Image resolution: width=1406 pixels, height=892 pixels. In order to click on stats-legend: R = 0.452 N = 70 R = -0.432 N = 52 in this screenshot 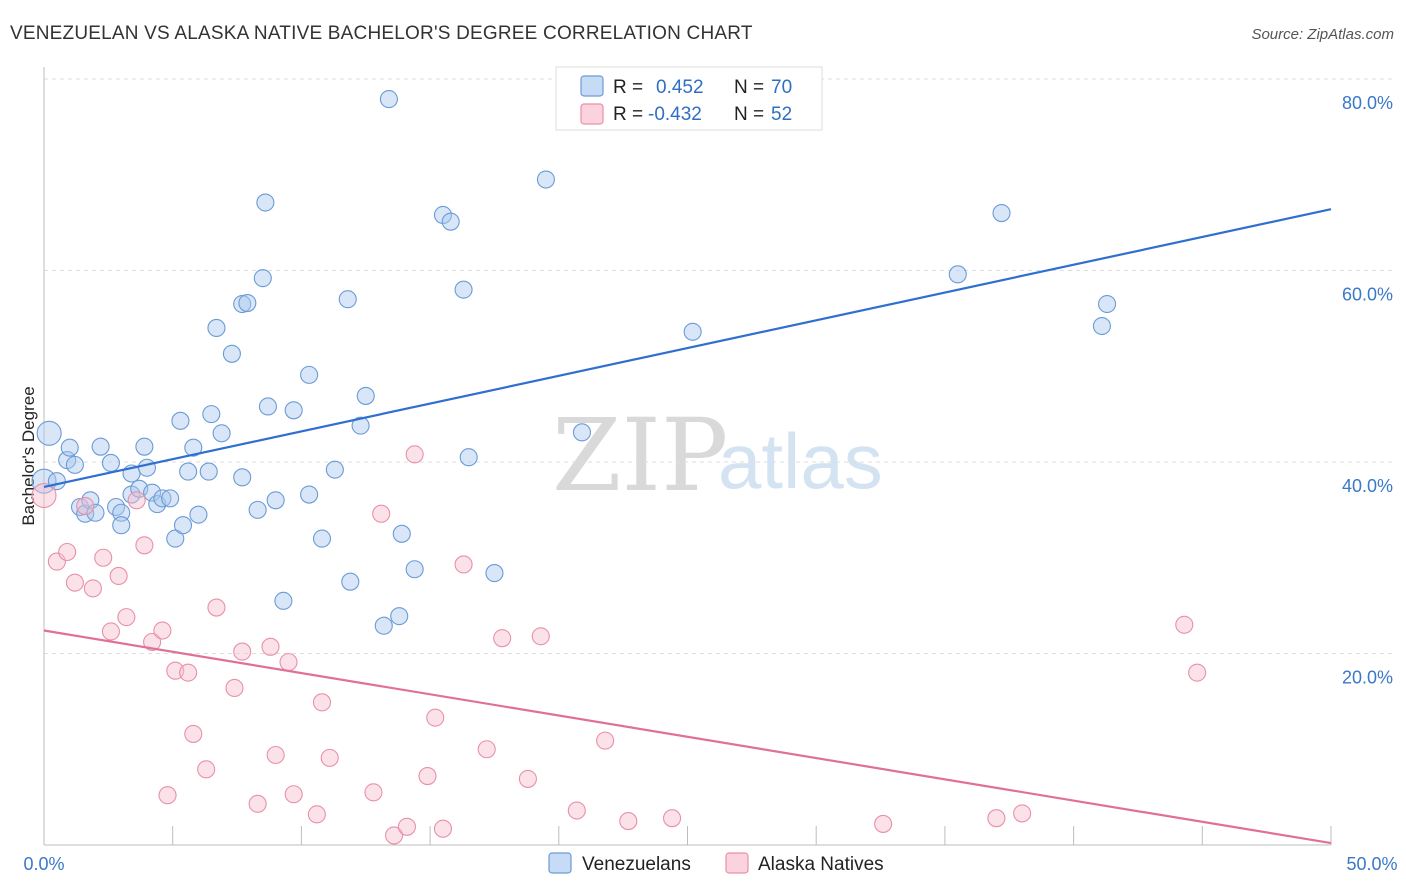, I will do `click(689, 98)`.